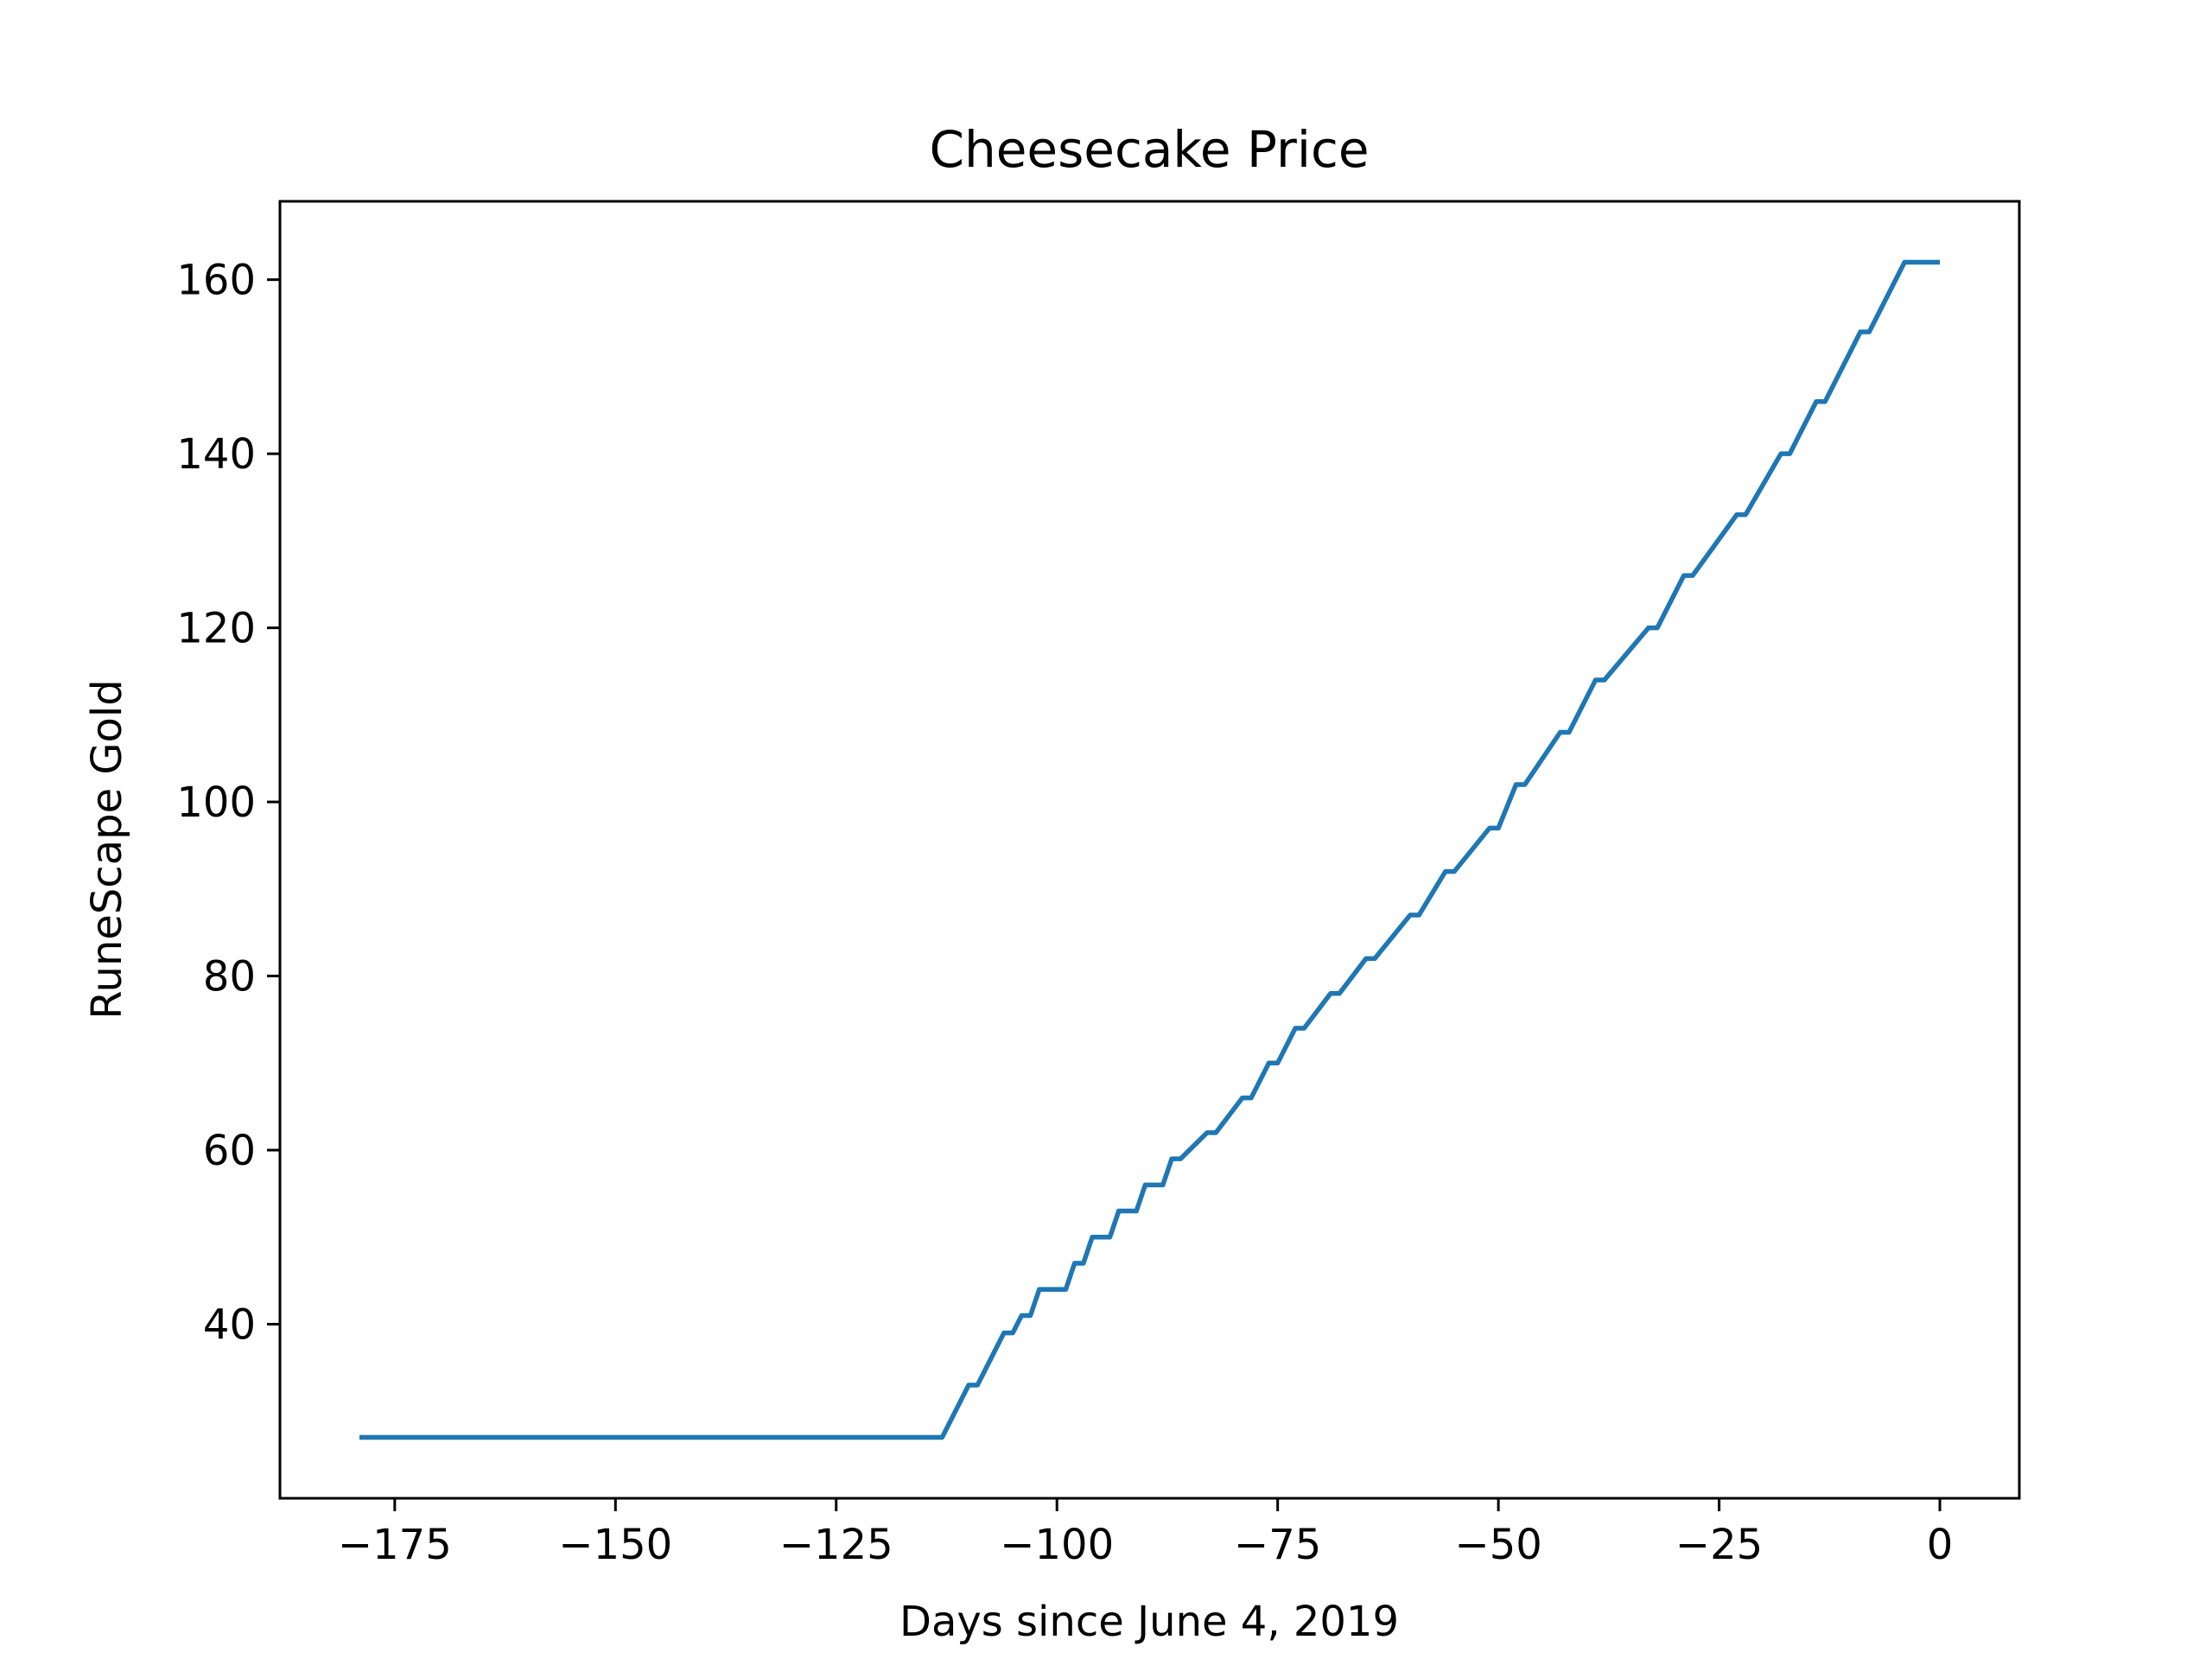 Image resolution: width=2212 pixels, height=1659 pixels. Describe the element at coordinates (216, 454) in the screenshot. I see `y-tick-label: 140` at that location.